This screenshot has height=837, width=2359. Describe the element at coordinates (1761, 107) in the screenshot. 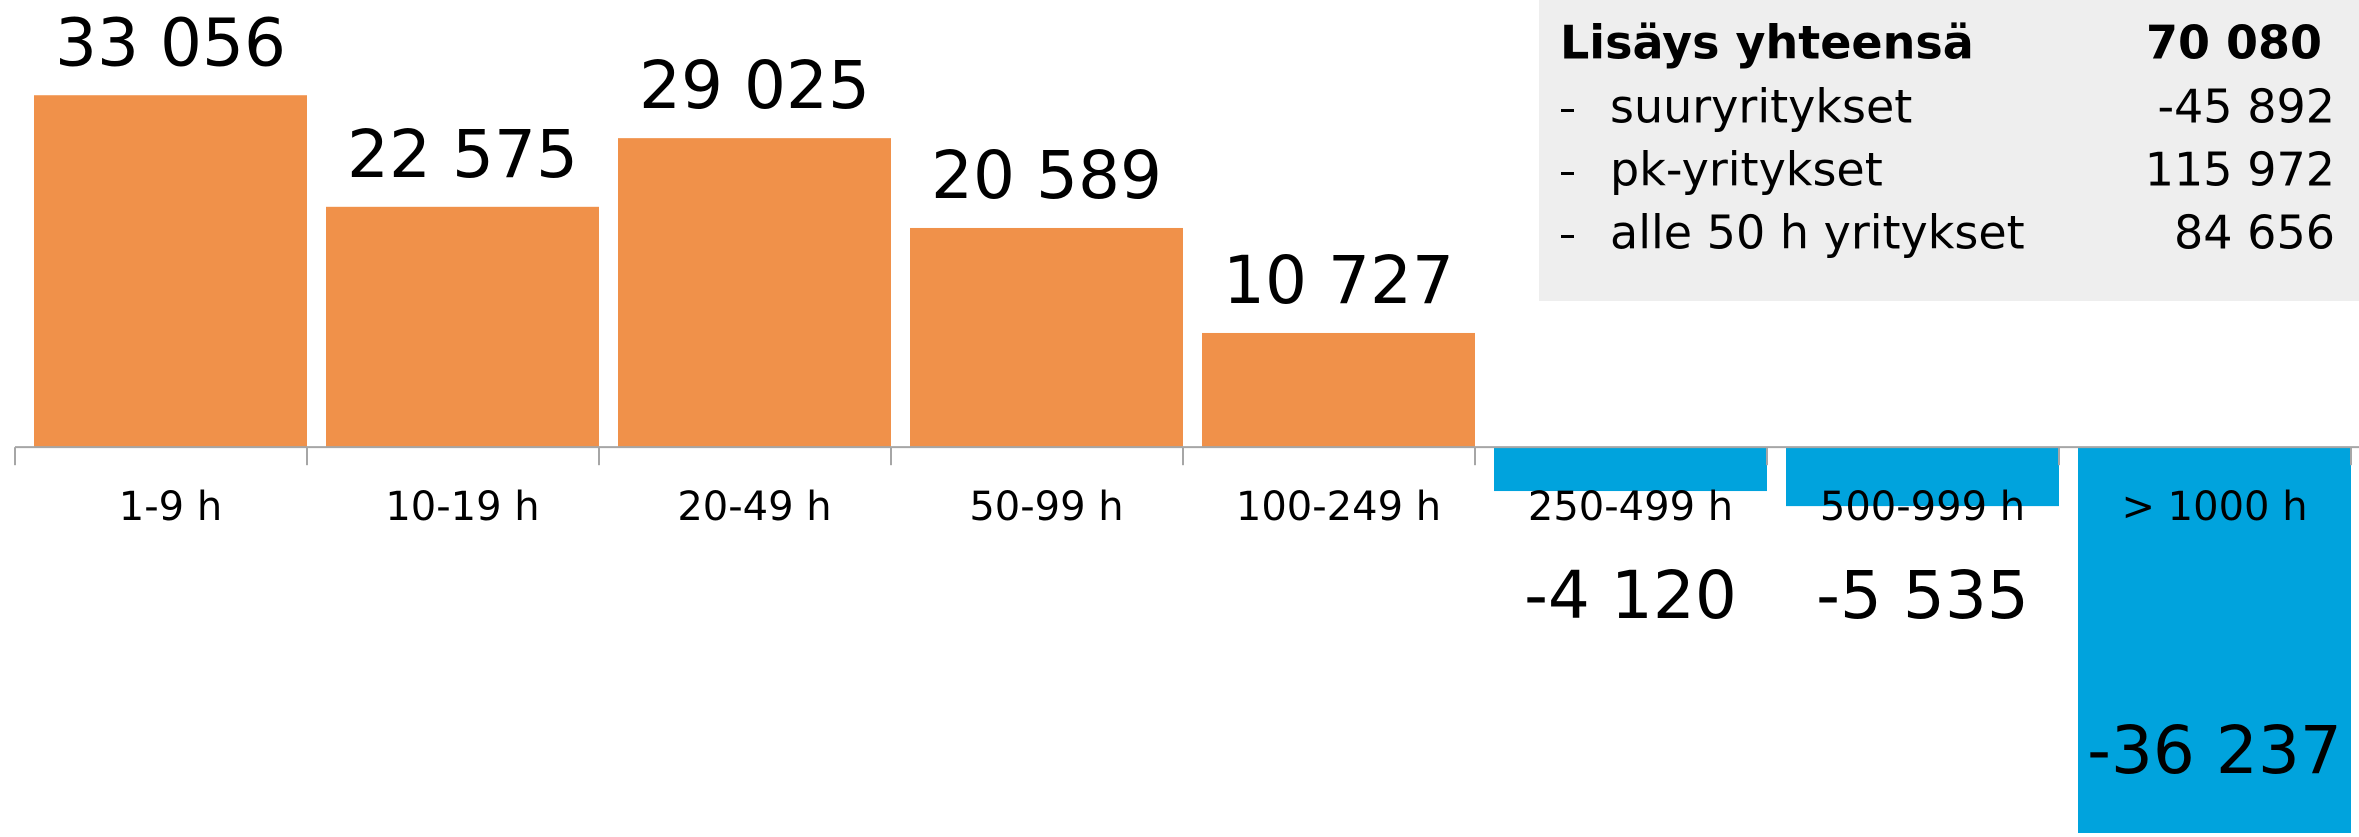

I see `summary-row-label: suuryritykset` at that location.